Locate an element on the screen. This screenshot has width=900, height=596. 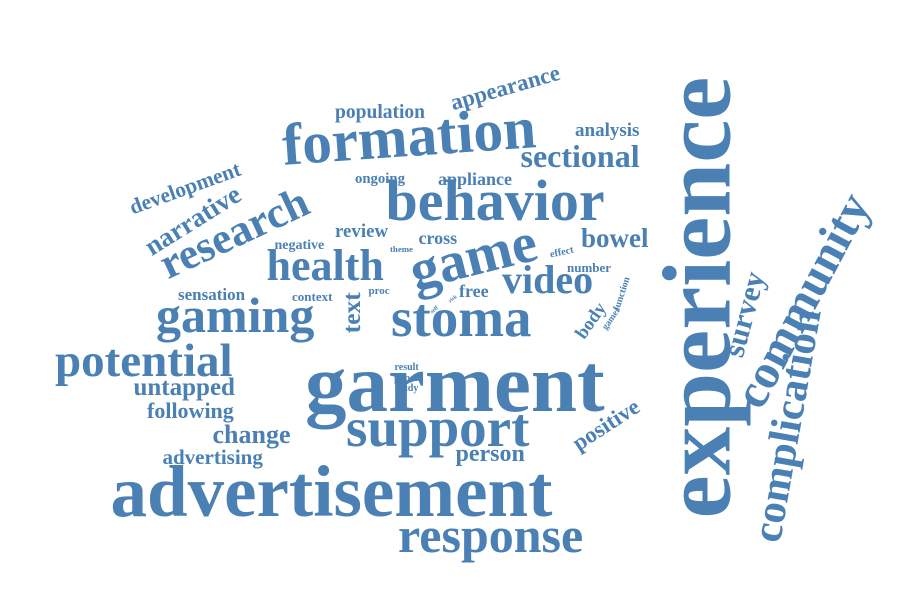
word-number: number is located at coordinates (589, 267).